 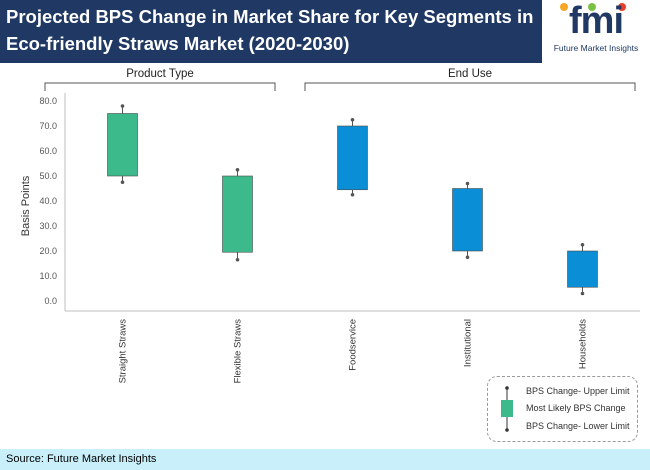 What do you see at coordinates (238, 351) in the screenshot?
I see `x-category-label: Flexible Straws` at bounding box center [238, 351].